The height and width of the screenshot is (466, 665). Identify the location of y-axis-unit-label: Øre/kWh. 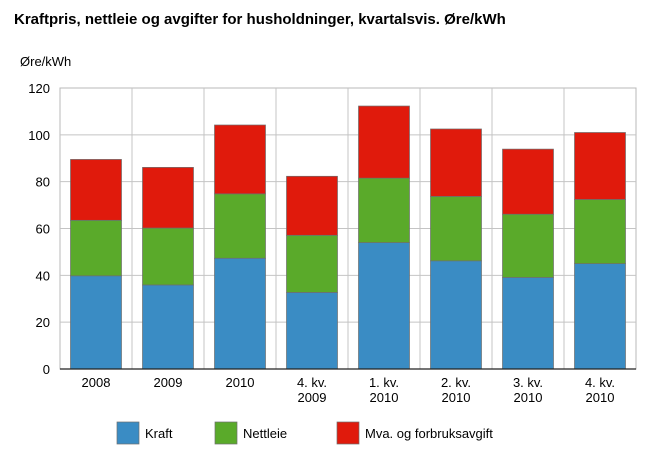
(45, 61).